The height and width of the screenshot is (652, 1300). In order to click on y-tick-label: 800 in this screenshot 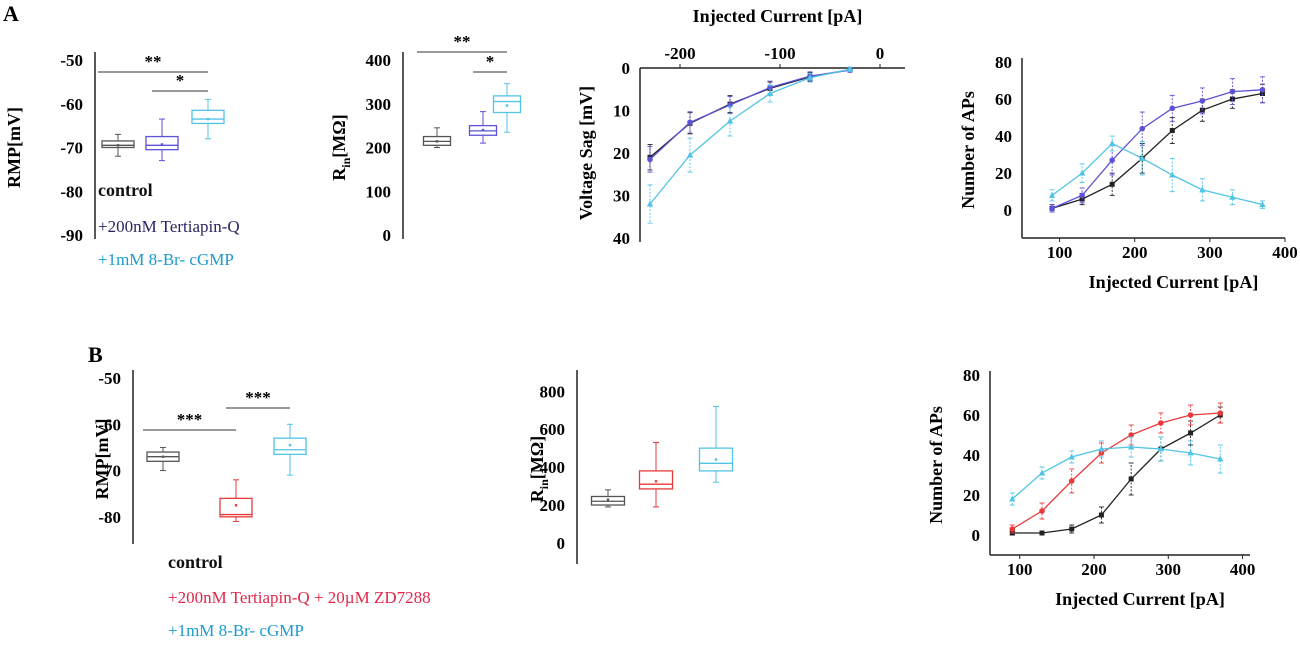, I will do `click(553, 391)`.